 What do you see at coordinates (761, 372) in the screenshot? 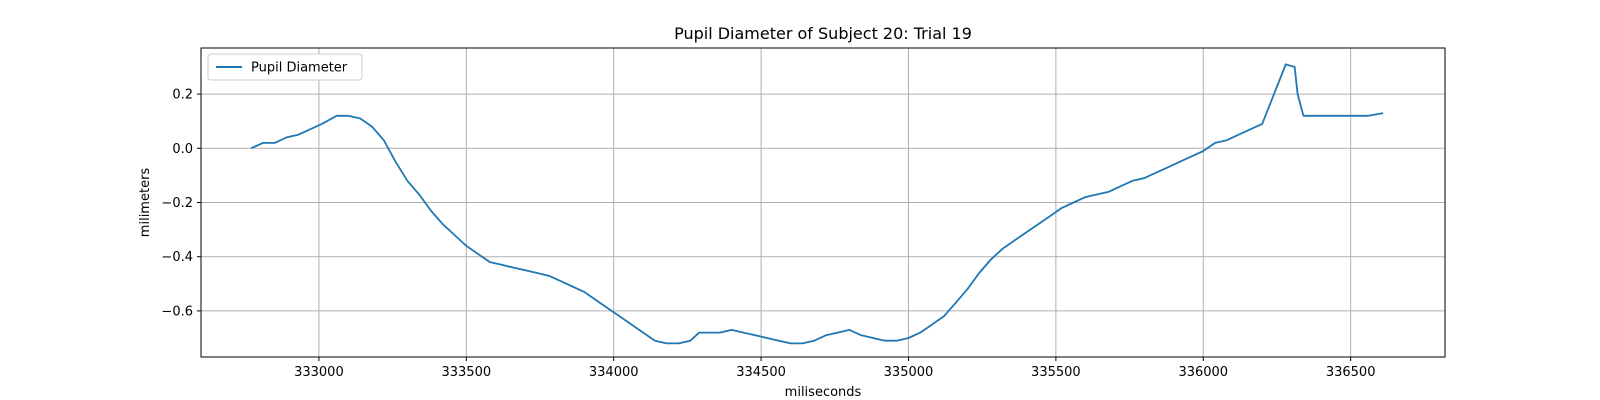
I see `x-tick-label: 334500` at bounding box center [761, 372].